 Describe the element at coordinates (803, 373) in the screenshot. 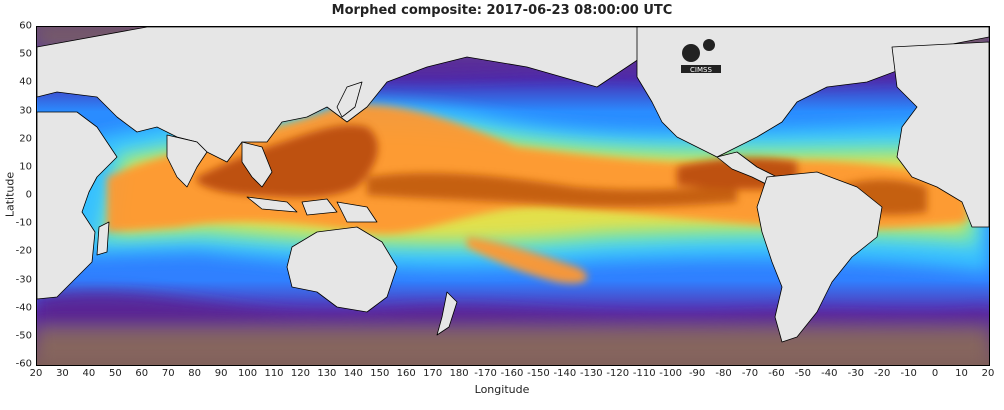

I see `x-tick-label: -50` at that location.